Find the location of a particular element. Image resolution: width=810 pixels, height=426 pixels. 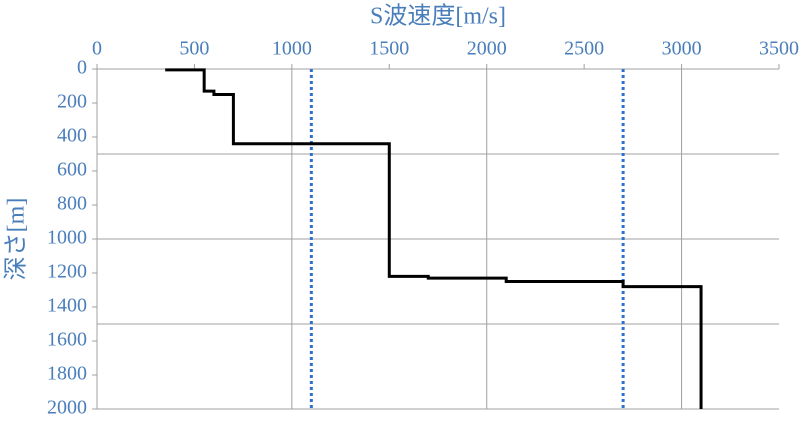

x-tick-label: 3000 is located at coordinates (682, 49).